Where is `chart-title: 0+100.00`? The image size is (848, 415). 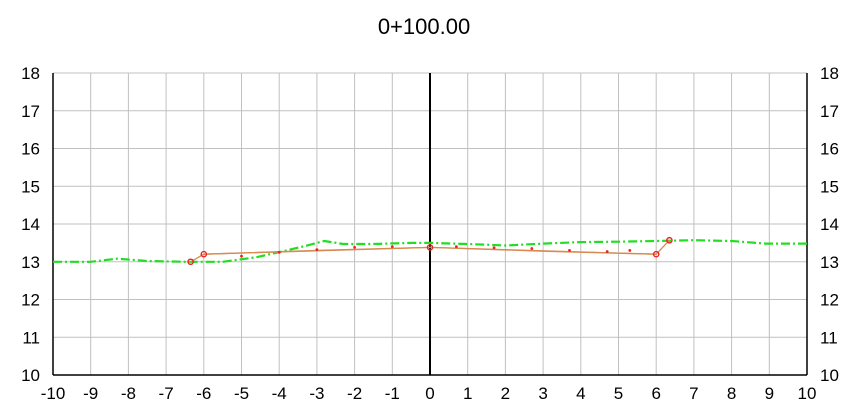 chart-title: 0+100.00 is located at coordinates (424, 26).